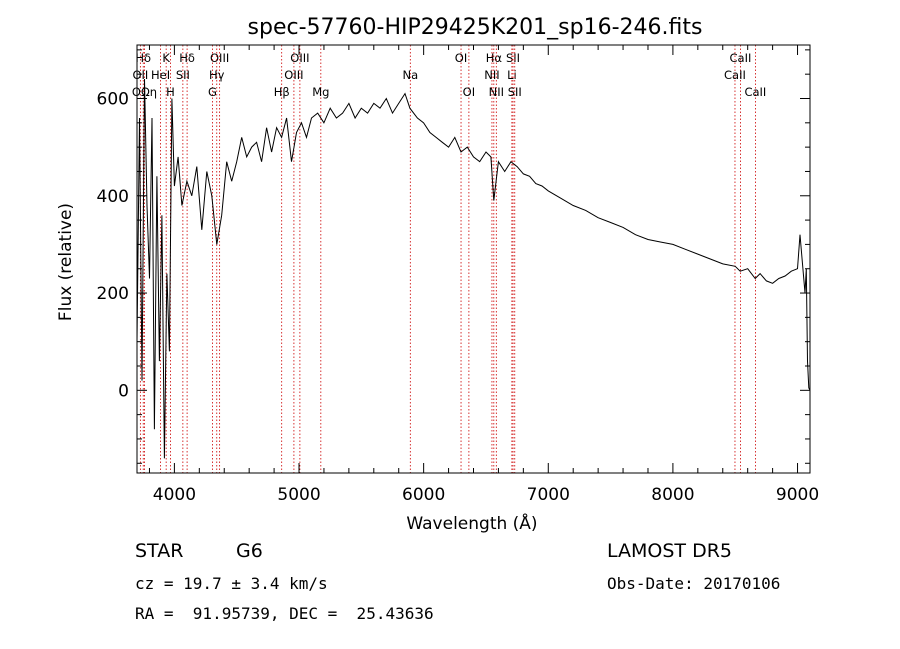 This screenshot has width=900, height=649. What do you see at coordinates (548, 495) in the screenshot?
I see `x-tick-label: 7000` at bounding box center [548, 495].